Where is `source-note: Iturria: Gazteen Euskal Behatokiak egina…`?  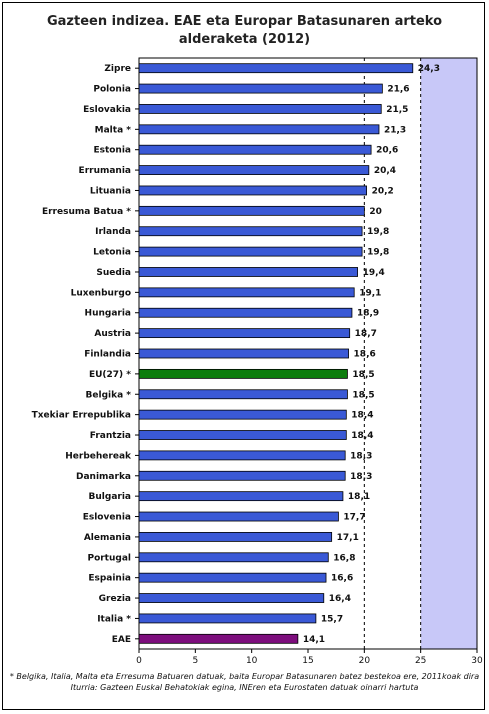
source-note: Iturria: Gazteen Euskal Behatokiak egina… is located at coordinates (244, 687).